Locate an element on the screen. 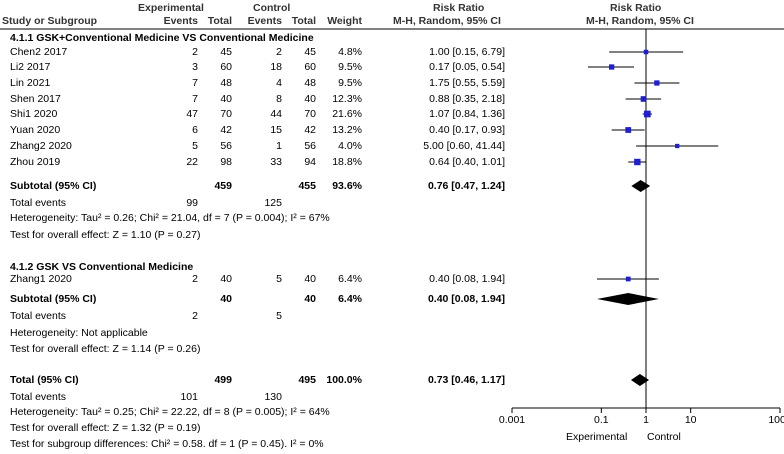  study-events2: 18 is located at coordinates (276, 67).